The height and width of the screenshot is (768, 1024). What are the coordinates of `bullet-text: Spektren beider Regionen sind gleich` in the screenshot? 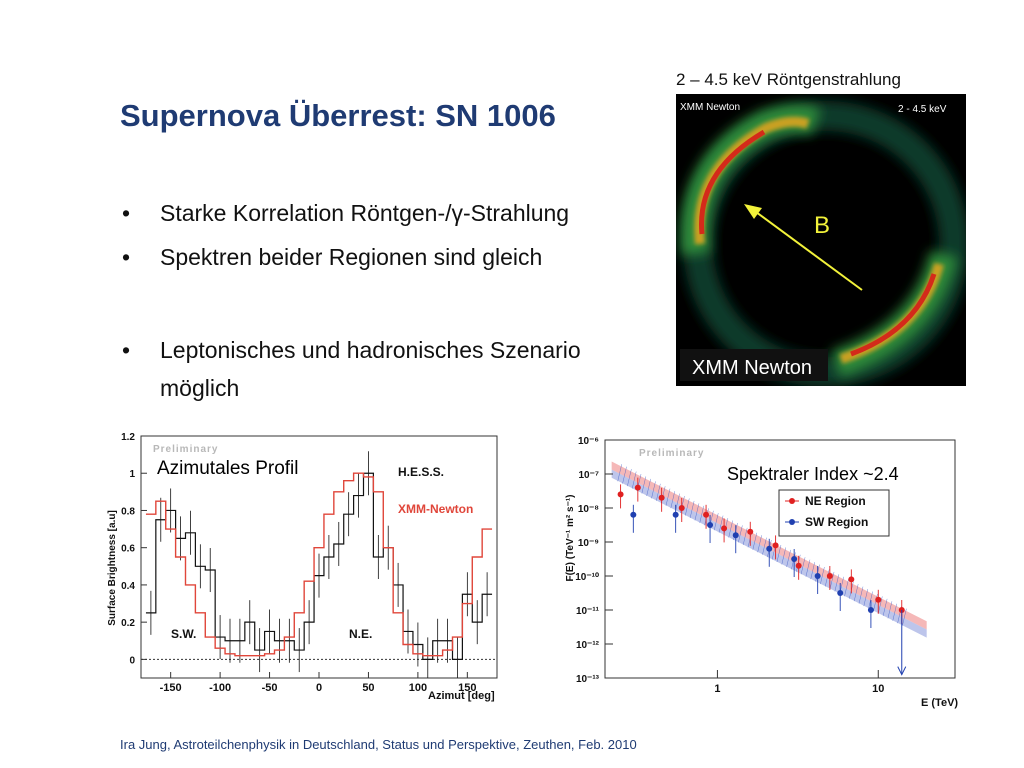 It's located at (351, 257).